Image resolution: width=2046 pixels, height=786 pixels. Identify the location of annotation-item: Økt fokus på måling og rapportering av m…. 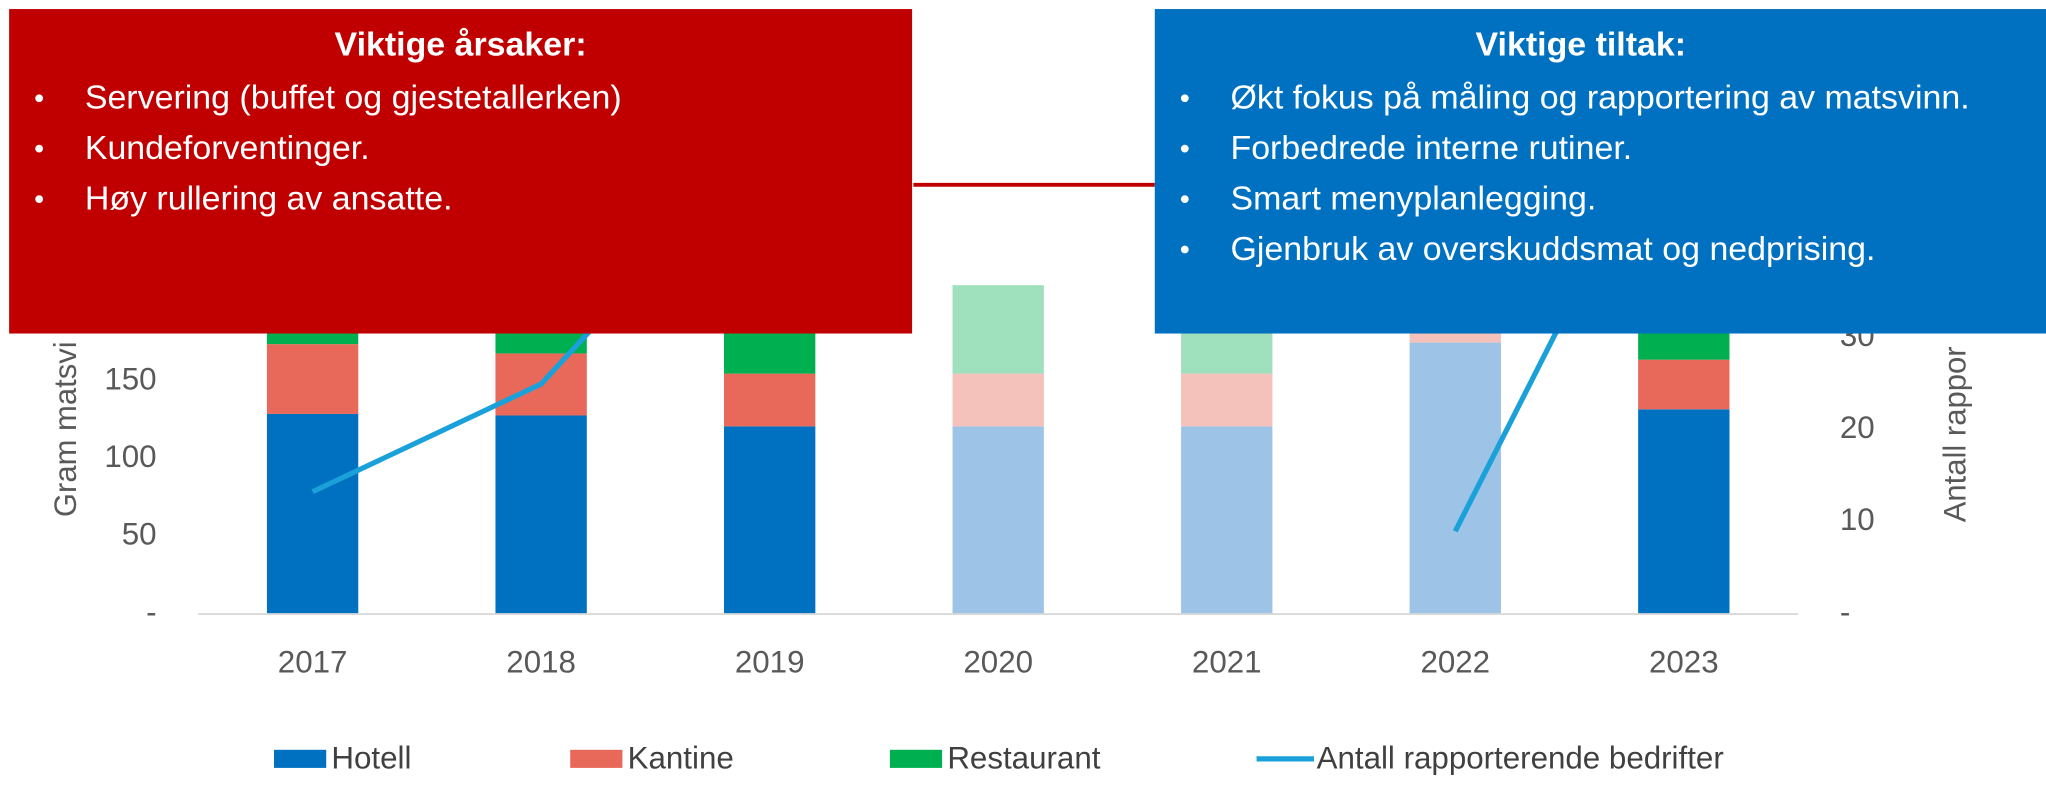
(1580, 97).